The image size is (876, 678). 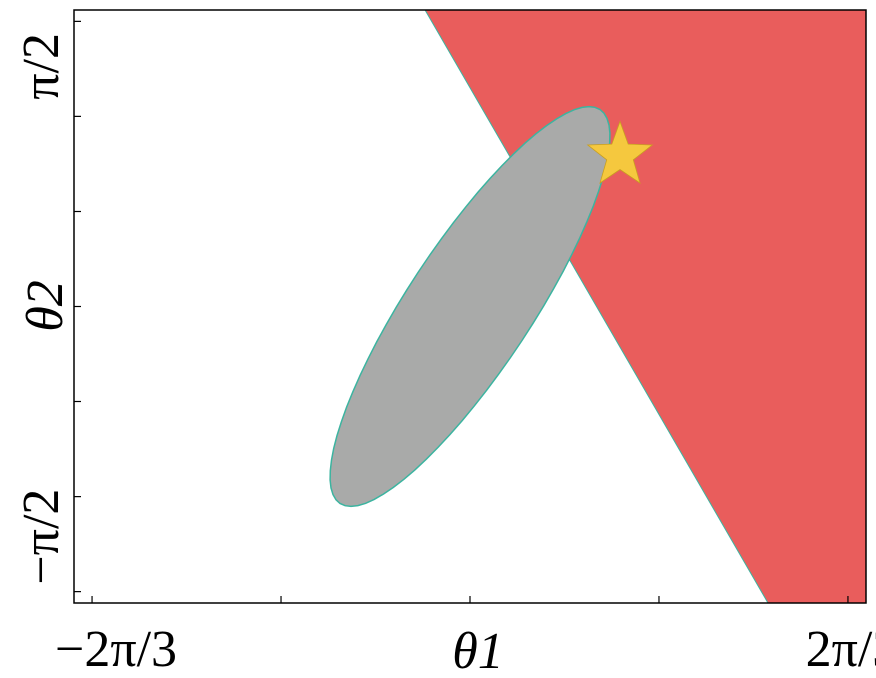 I want to click on y-axis-label: θ2, so click(x=45, y=306).